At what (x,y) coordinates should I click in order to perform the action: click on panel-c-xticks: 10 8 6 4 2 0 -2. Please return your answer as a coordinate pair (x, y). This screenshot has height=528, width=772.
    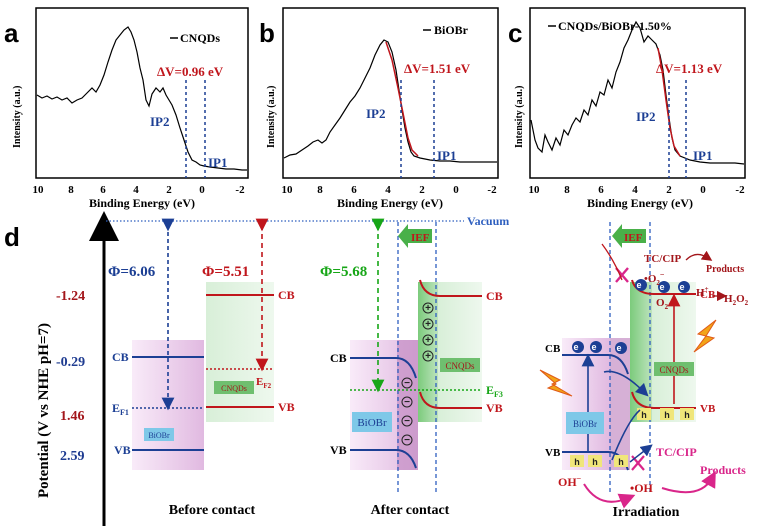
    Looking at the image, I should click on (637, 190).